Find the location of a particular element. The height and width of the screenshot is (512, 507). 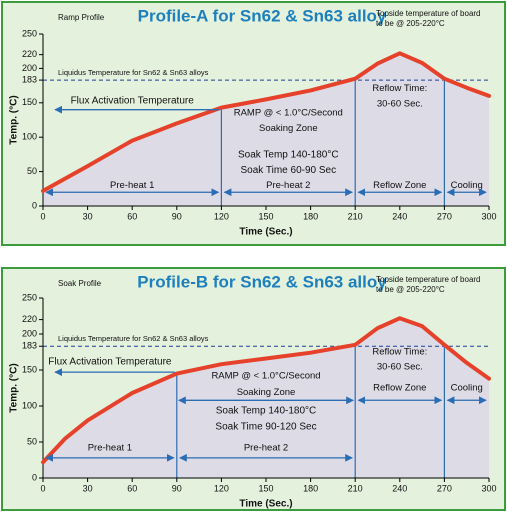

chart-title: Profile-B for Sn62 & Sn63 alloy is located at coordinates (262, 281).